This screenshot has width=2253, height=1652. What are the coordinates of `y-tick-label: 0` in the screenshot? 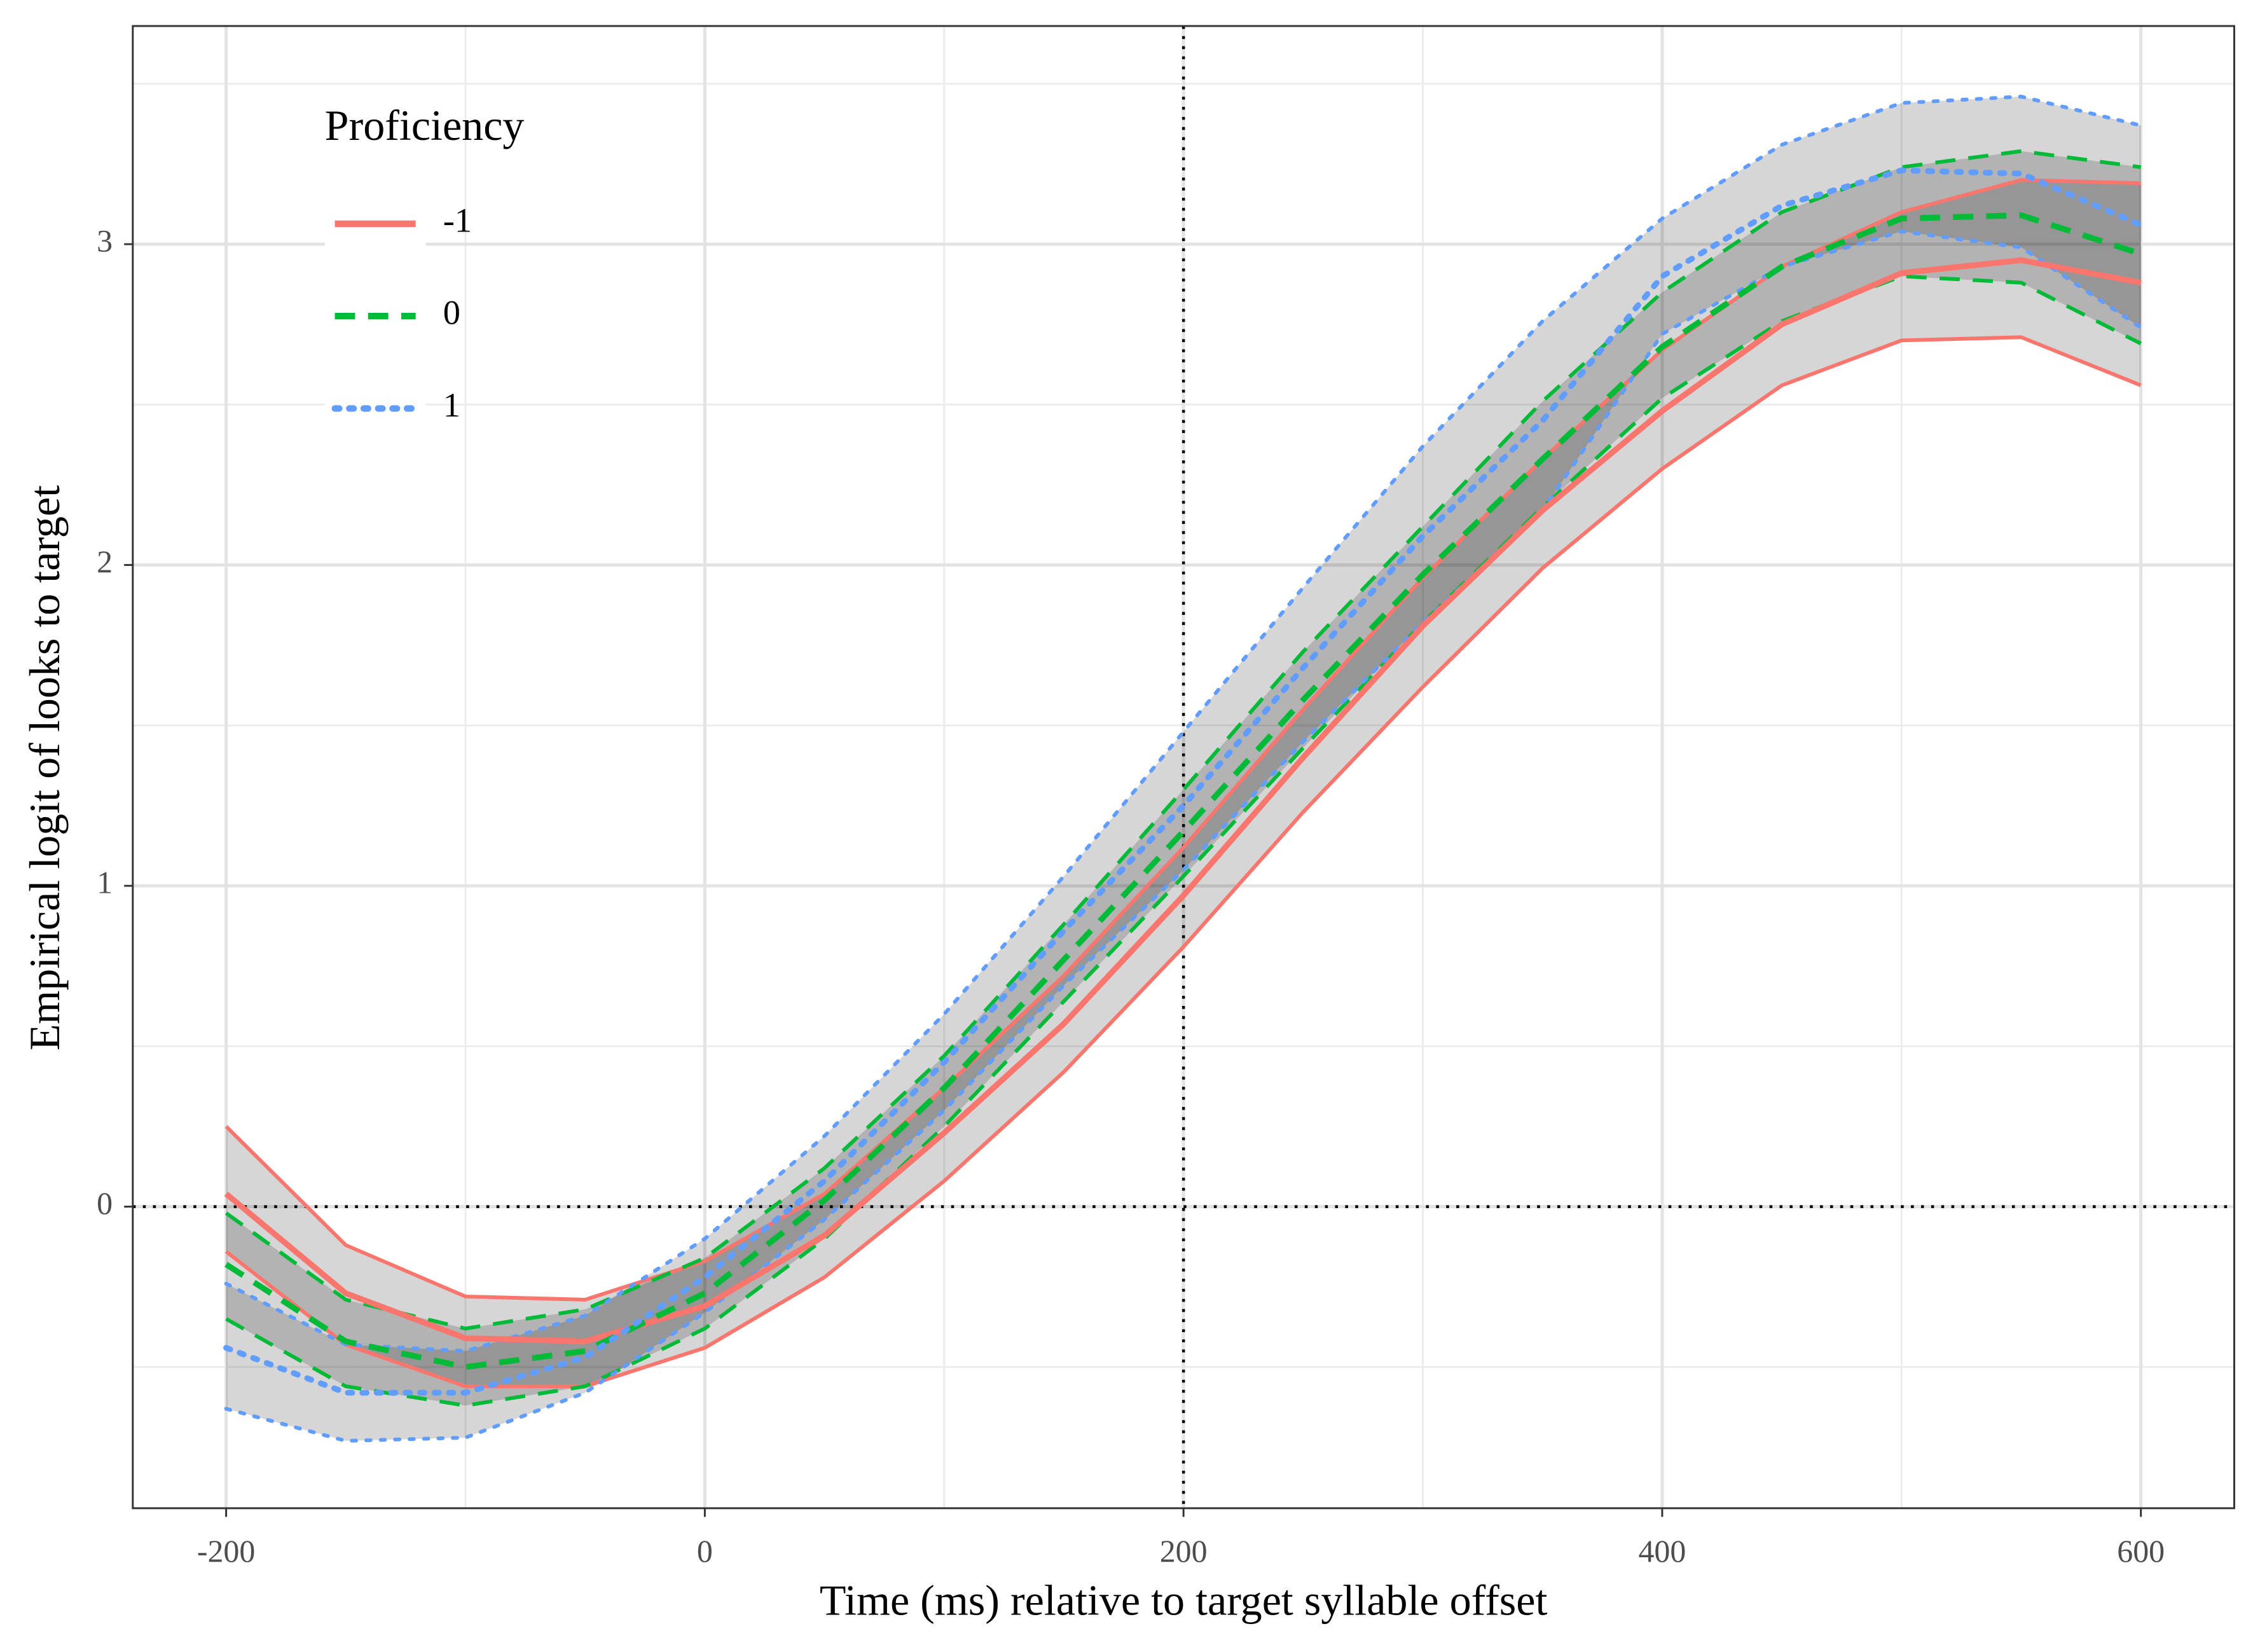 It's located at (105, 1203).